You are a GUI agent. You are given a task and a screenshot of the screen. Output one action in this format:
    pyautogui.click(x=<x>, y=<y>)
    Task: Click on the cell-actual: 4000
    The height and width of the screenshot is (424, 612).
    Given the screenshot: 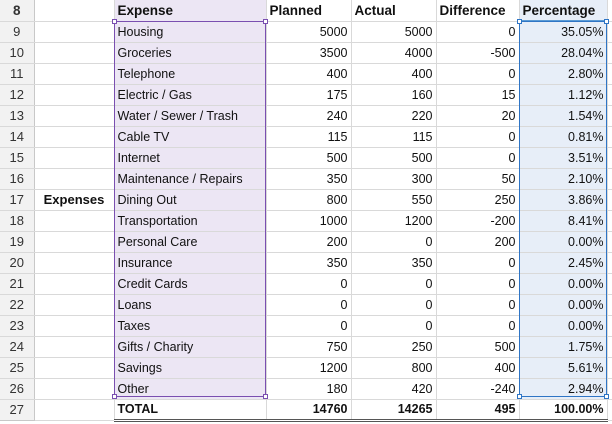 What is the action you would take?
    pyautogui.click(x=394, y=53)
    